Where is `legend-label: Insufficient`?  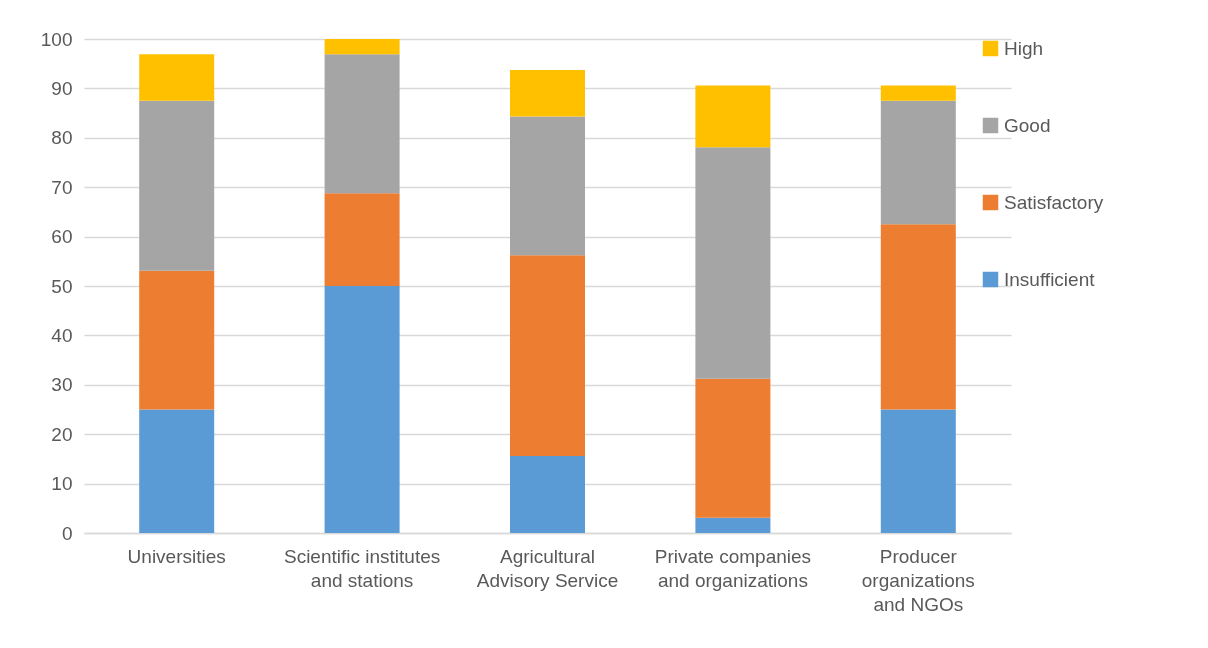 legend-label: Insufficient is located at coordinates (1050, 279).